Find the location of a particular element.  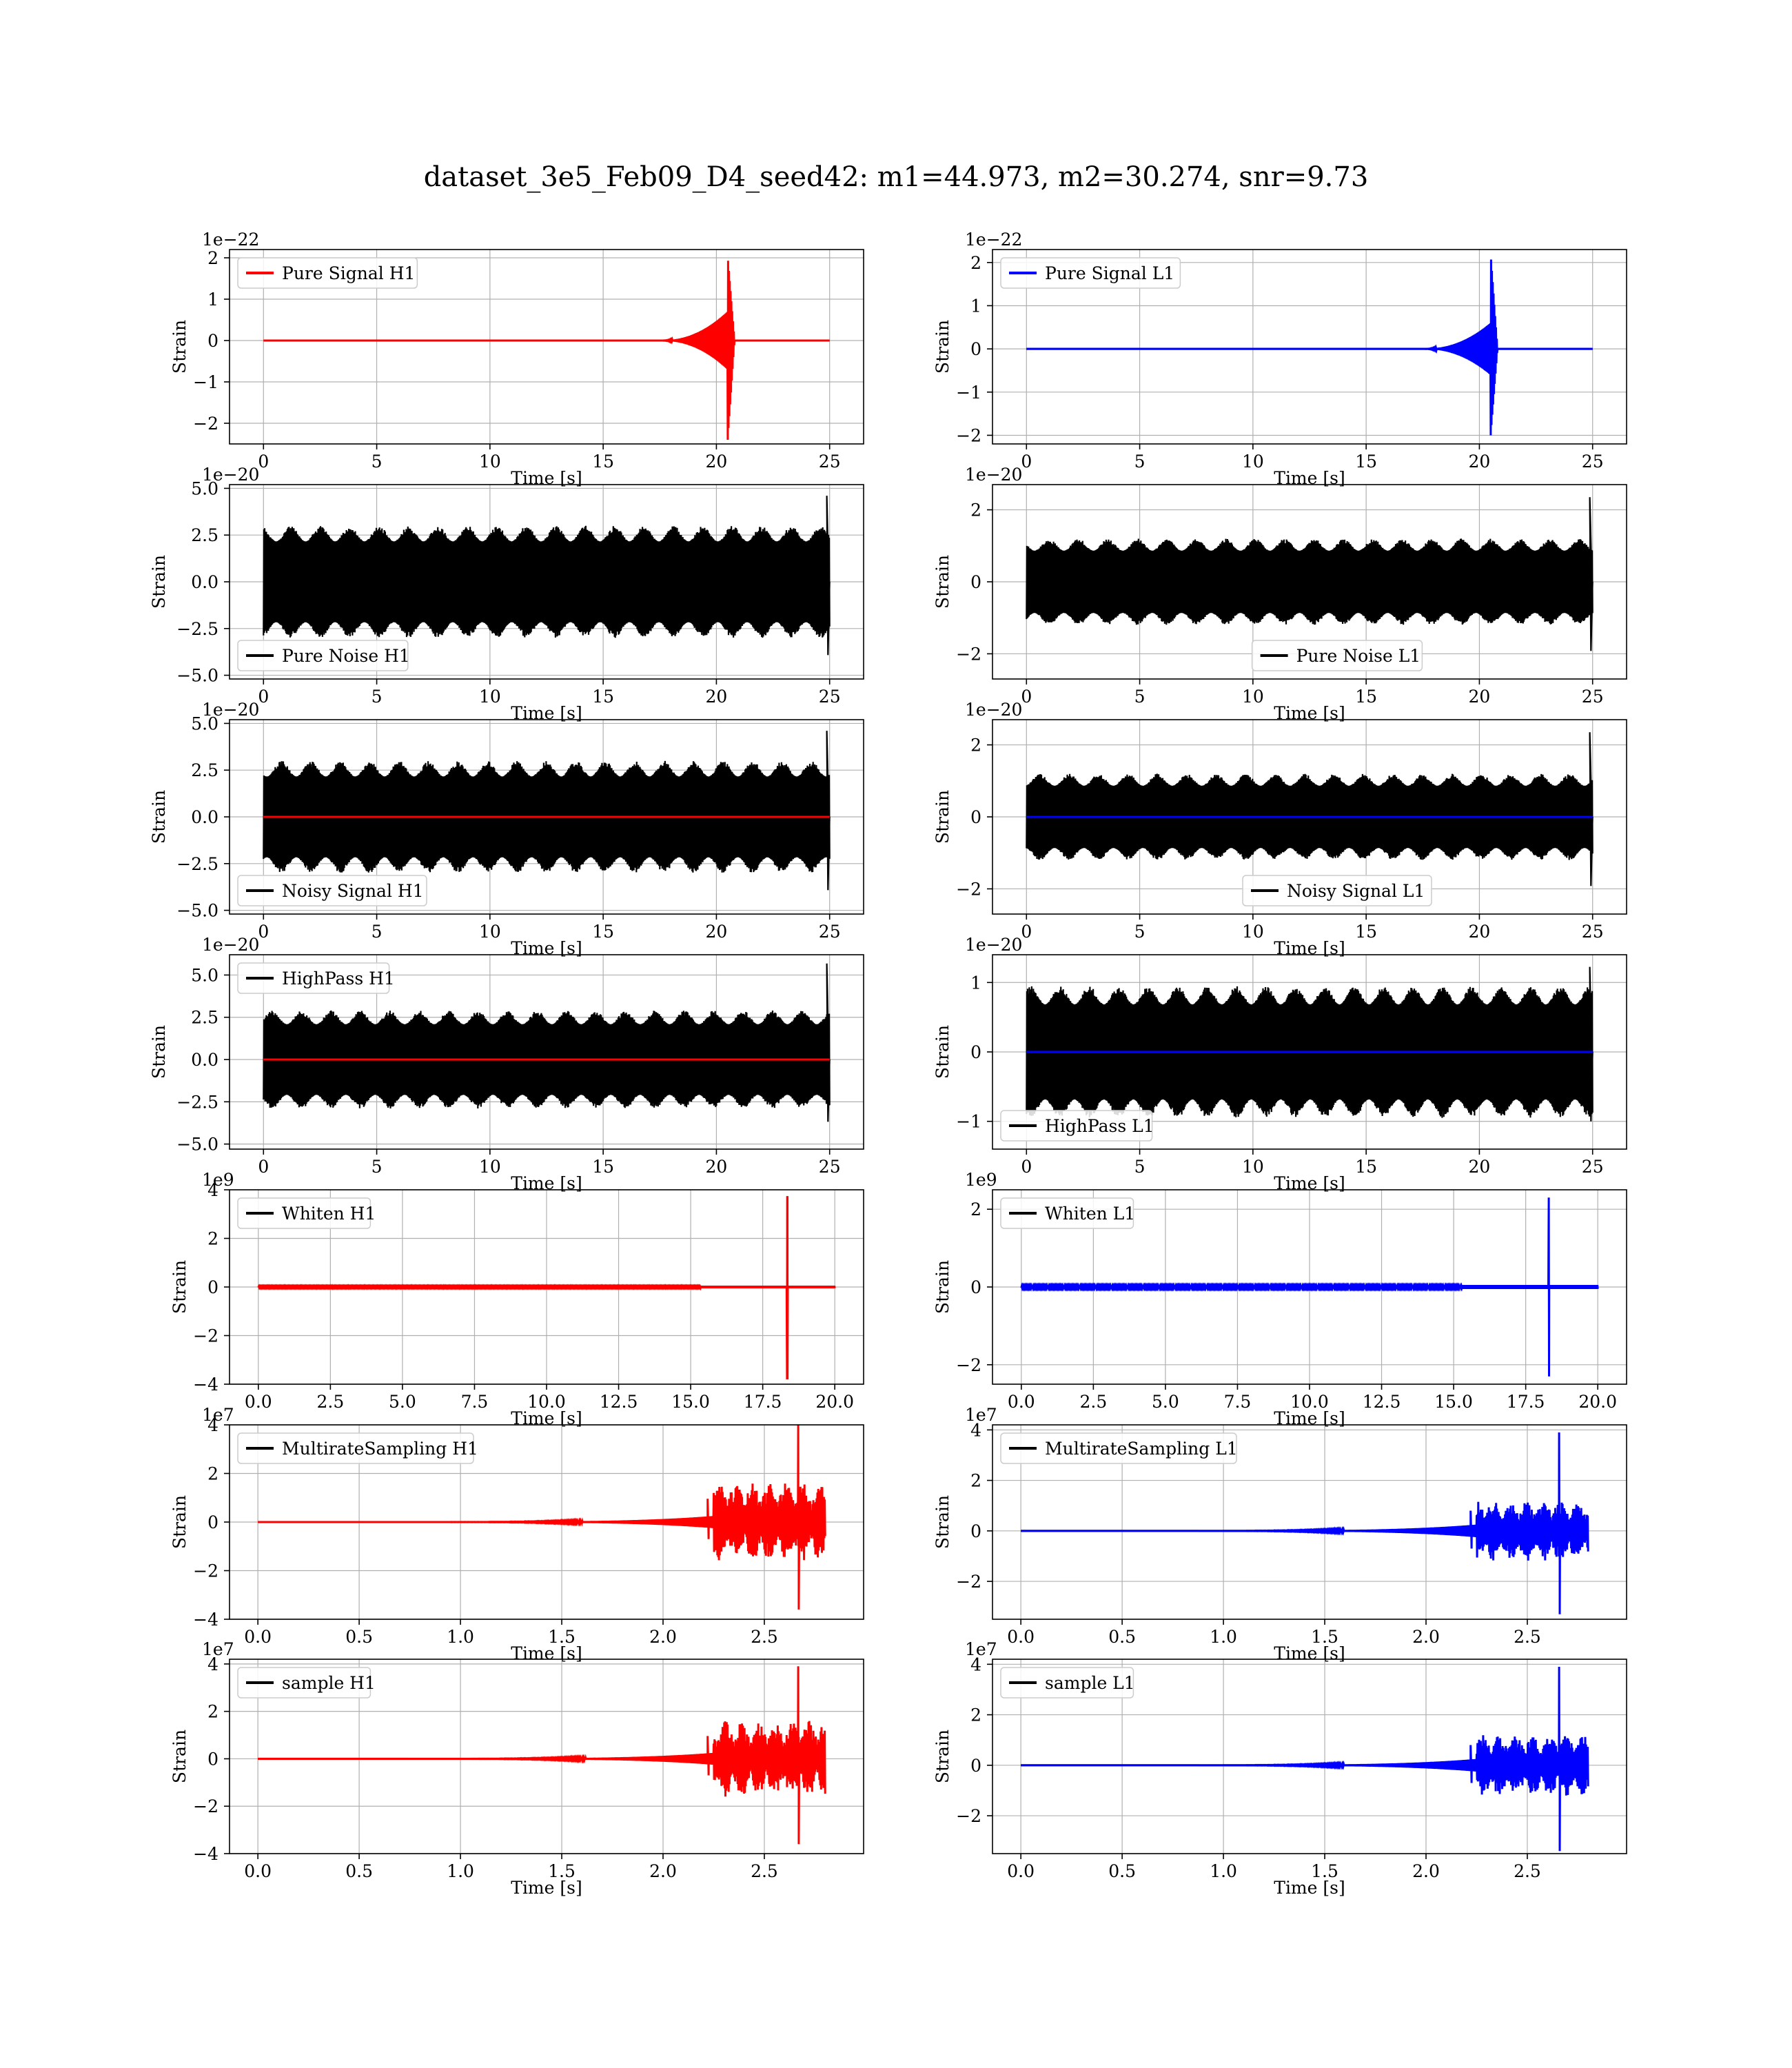

x-tick-label: 20.0 is located at coordinates (835, 1402).